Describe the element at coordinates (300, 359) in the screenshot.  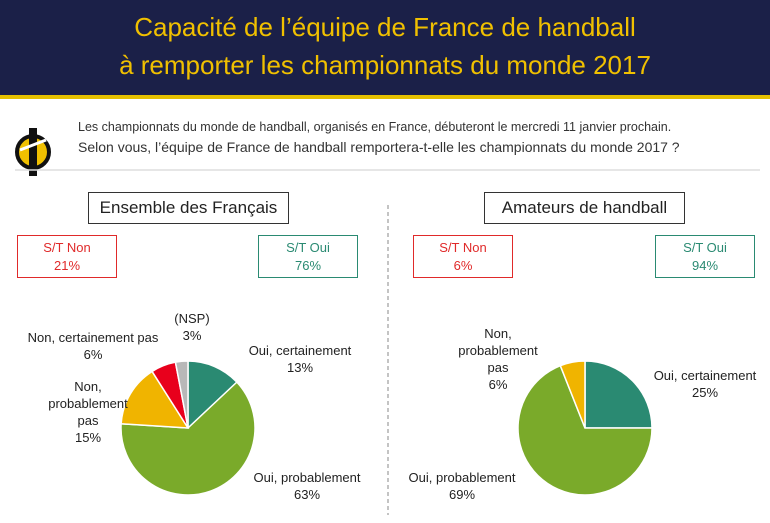
I see `slice-label: Oui, certainement 13%` at that location.